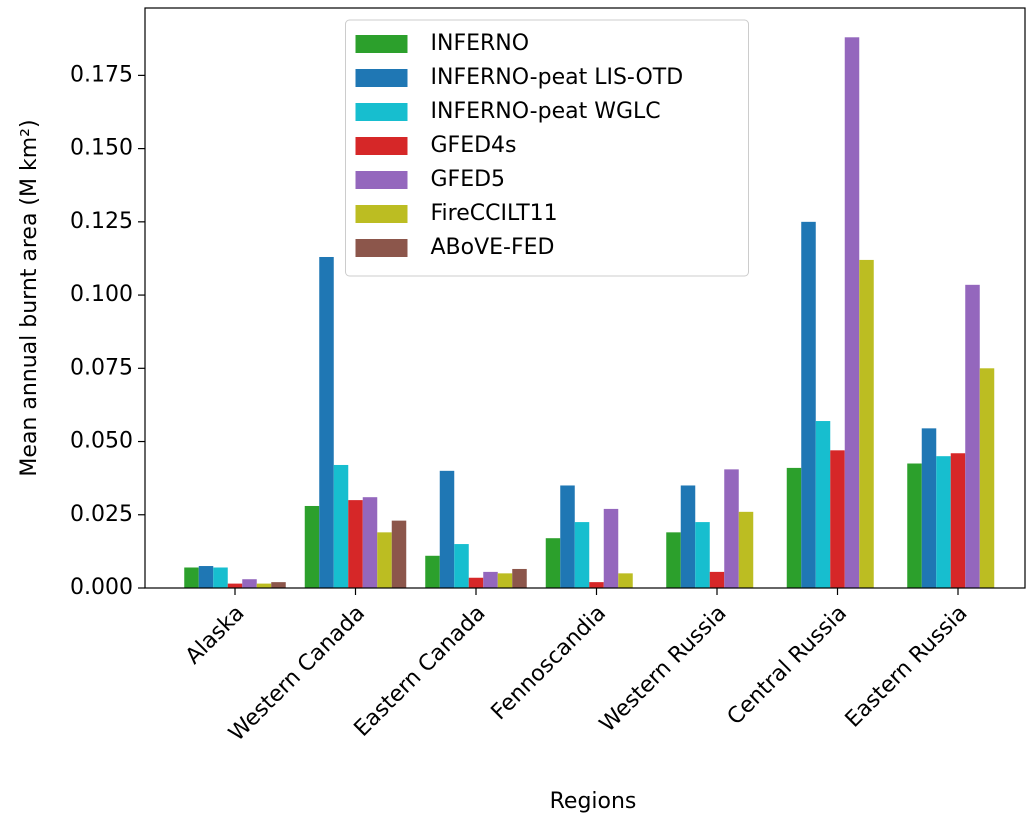 The width and height of the screenshot is (1027, 818). Describe the element at coordinates (468, 179) in the screenshot. I see `legend-label: GFED5` at that location.